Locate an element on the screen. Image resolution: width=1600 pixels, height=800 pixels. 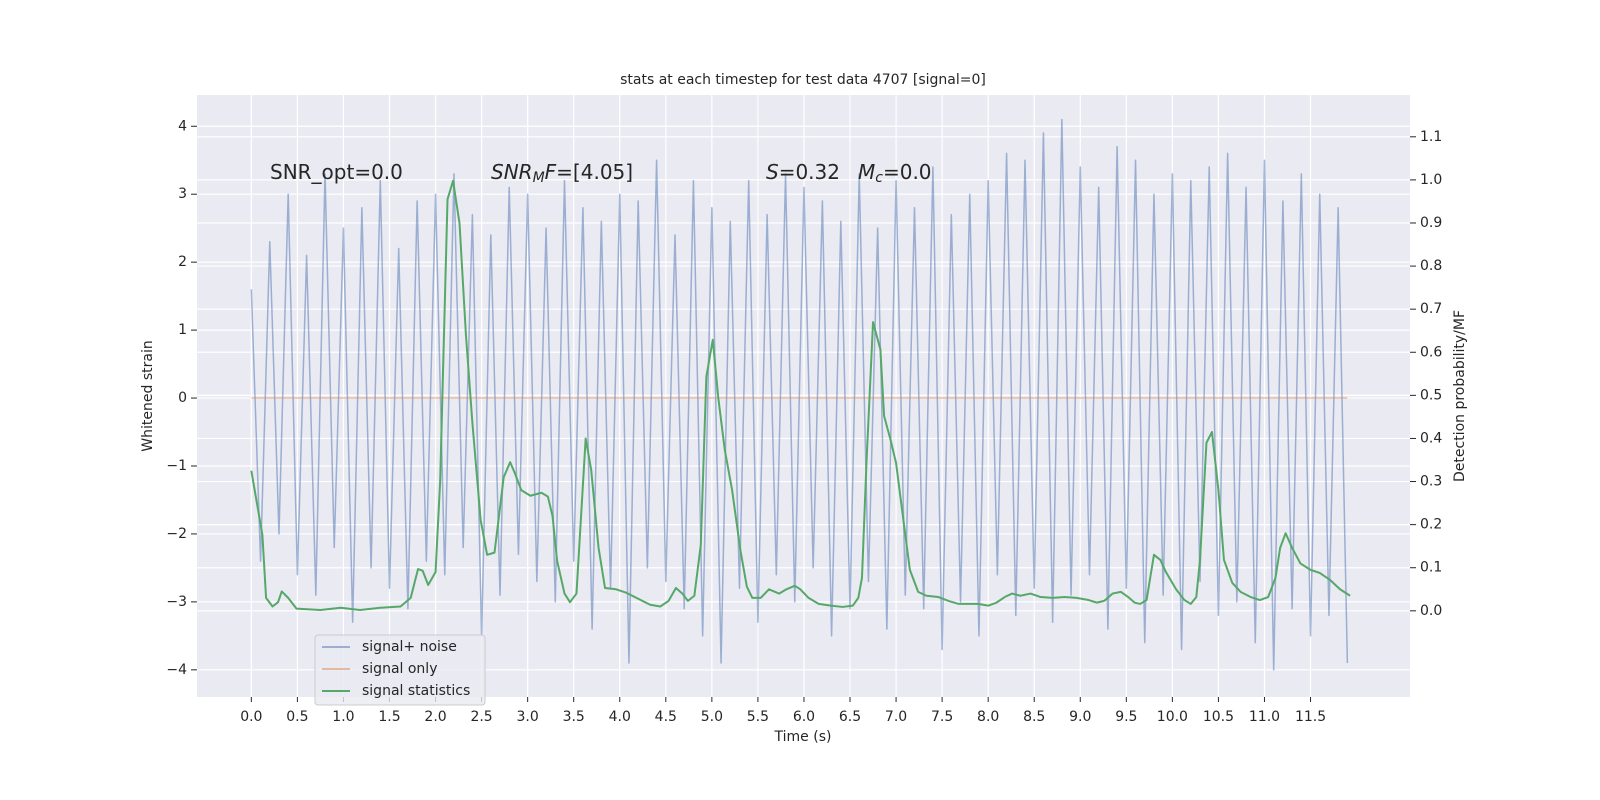
y-tick-label: −3 is located at coordinates (176, 602).